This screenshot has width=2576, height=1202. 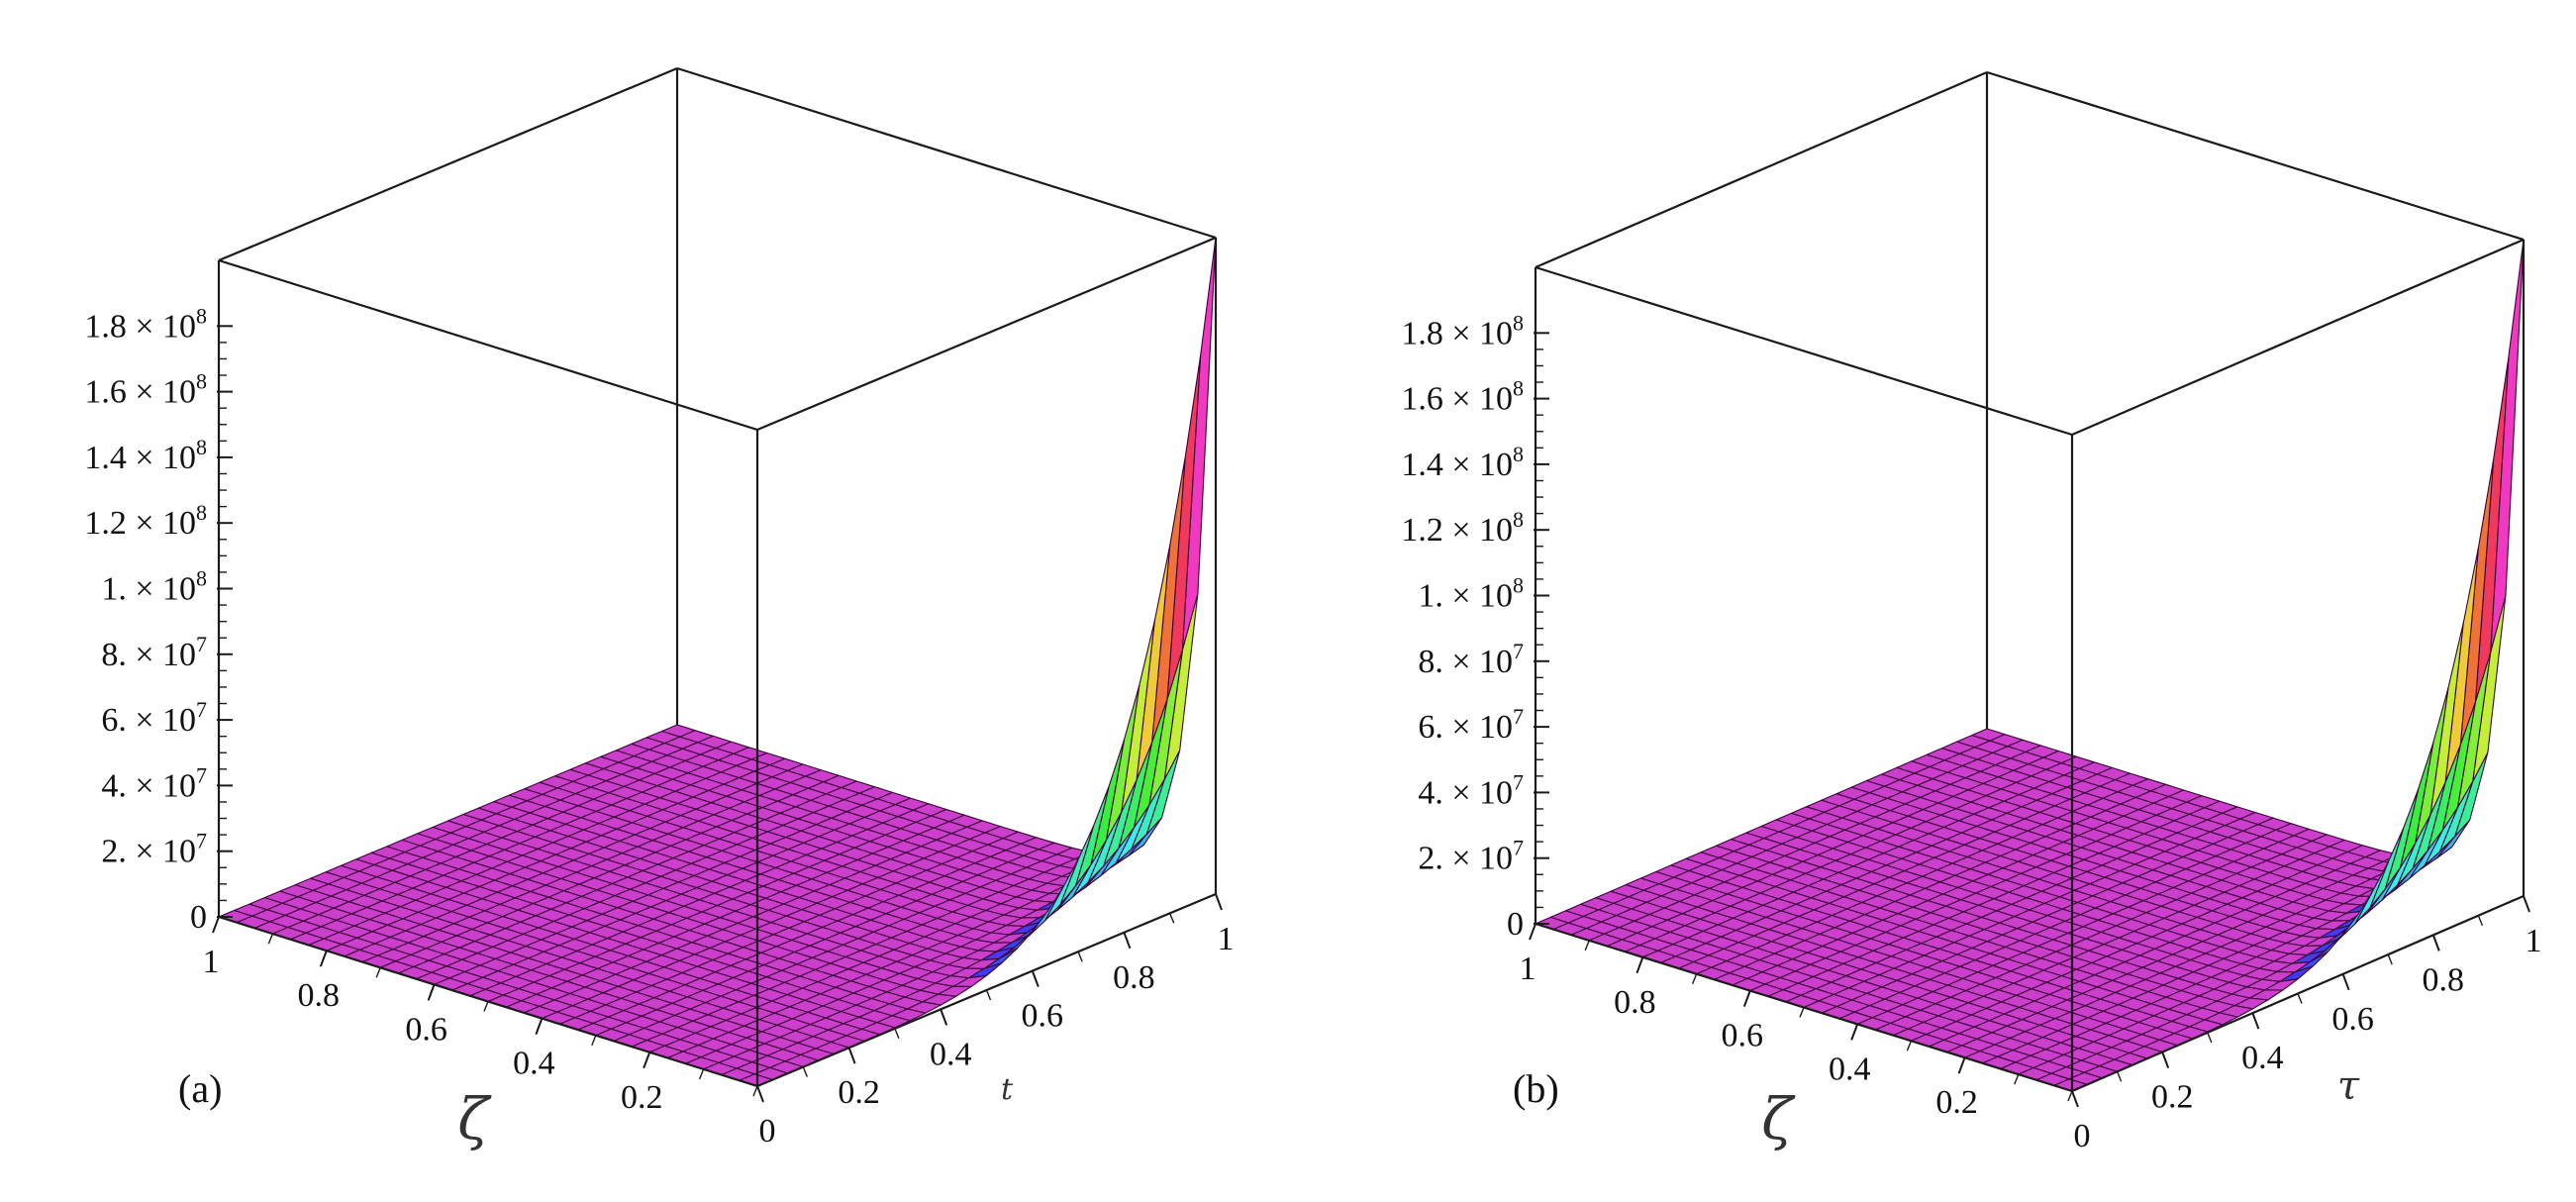 I want to click on x-axis-label: ζ, so click(x=475, y=1118).